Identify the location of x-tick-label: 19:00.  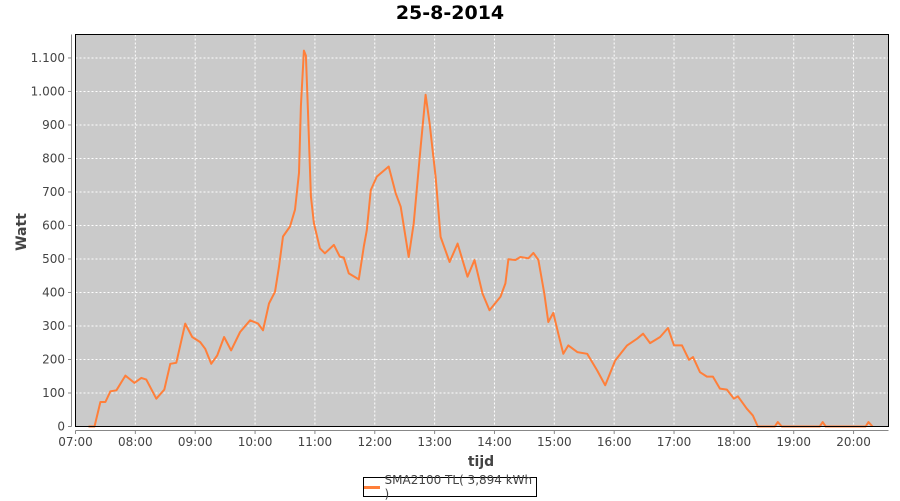
(793, 442).